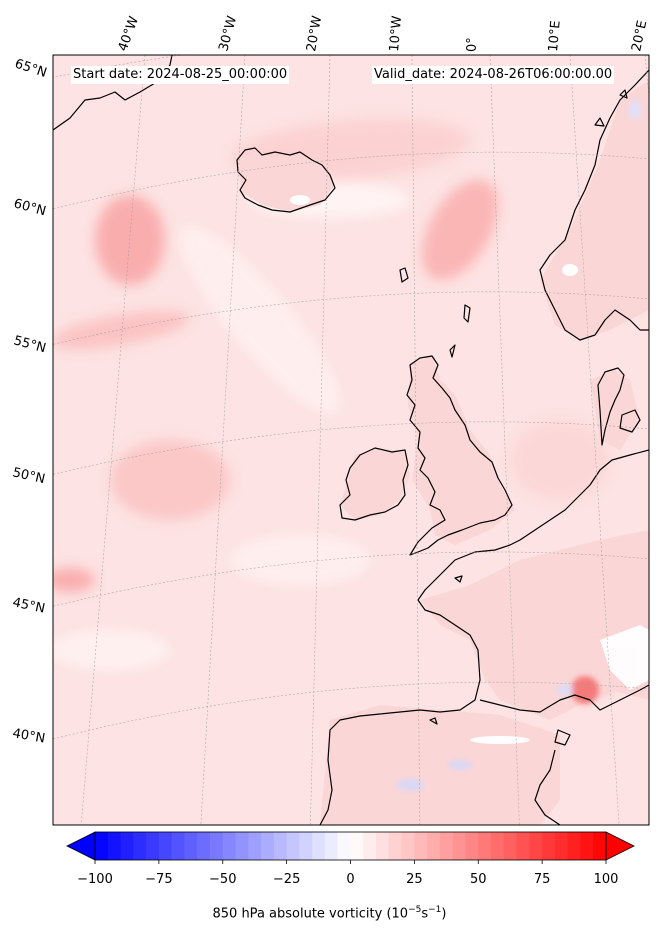 The image size is (659, 936). I want to click on lon-label: 10°E, so click(555, 36).